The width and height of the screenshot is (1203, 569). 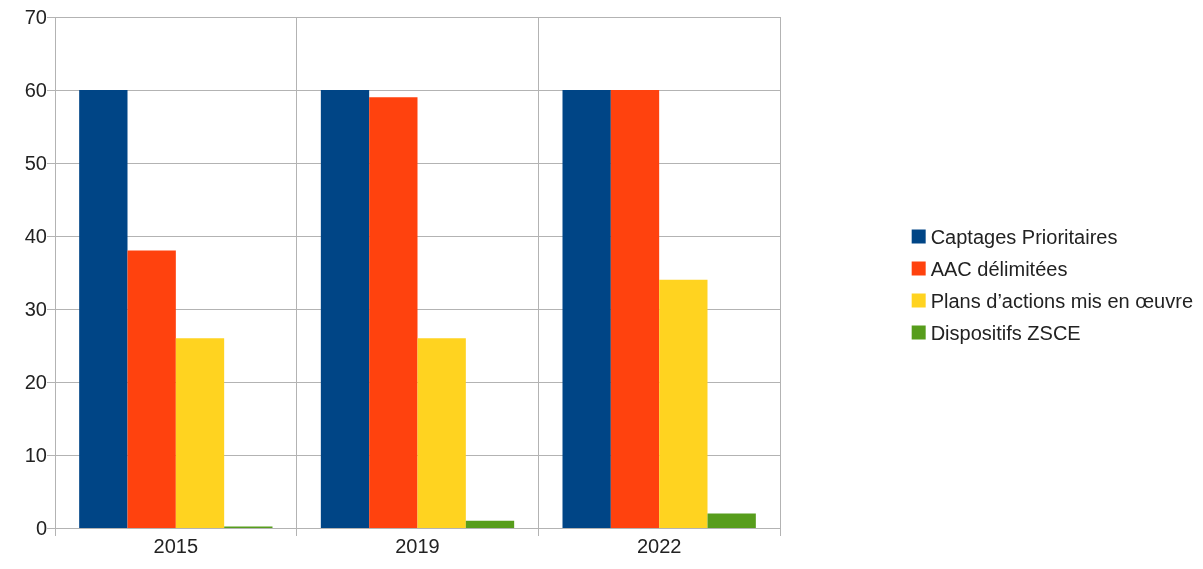 I want to click on legend-label: AAC délimitées, so click(x=999, y=268).